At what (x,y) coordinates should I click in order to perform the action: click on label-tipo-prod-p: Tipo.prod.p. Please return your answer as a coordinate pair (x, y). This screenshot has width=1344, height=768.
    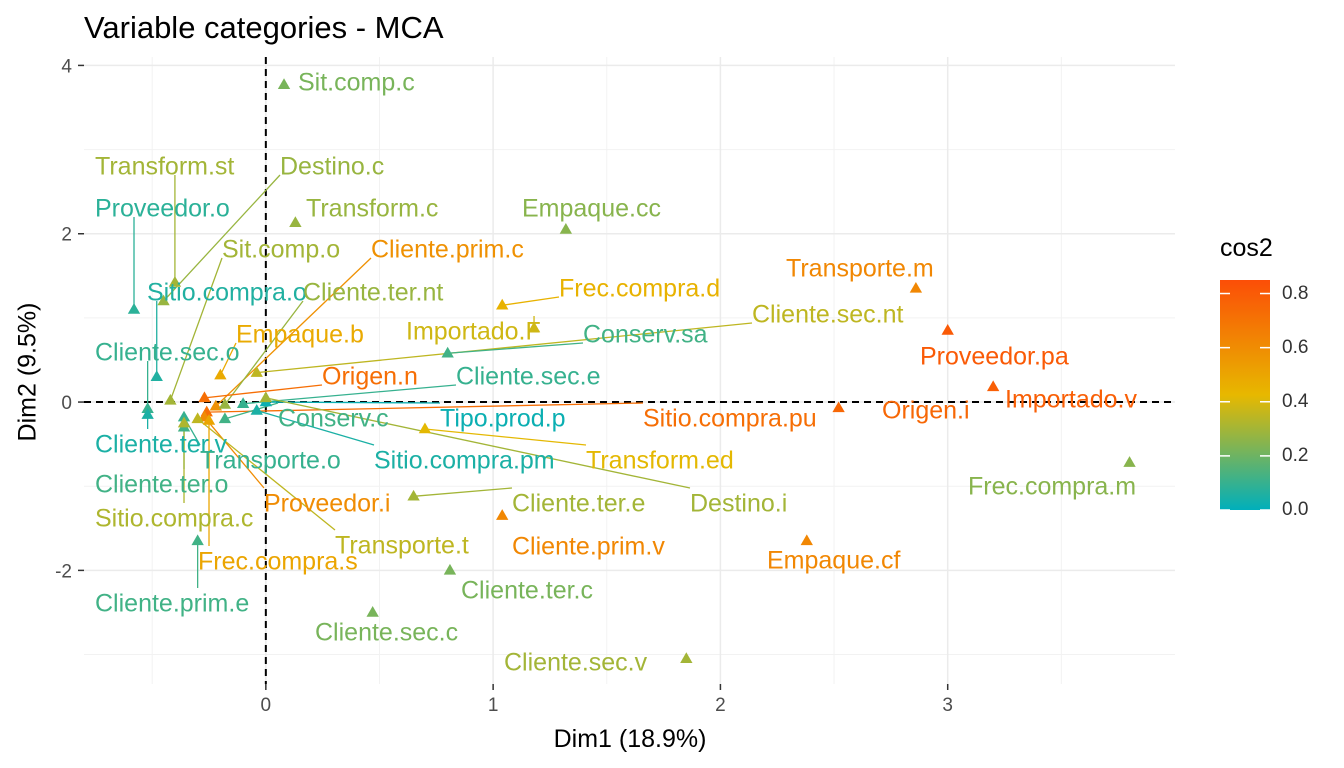
    Looking at the image, I should click on (503, 419).